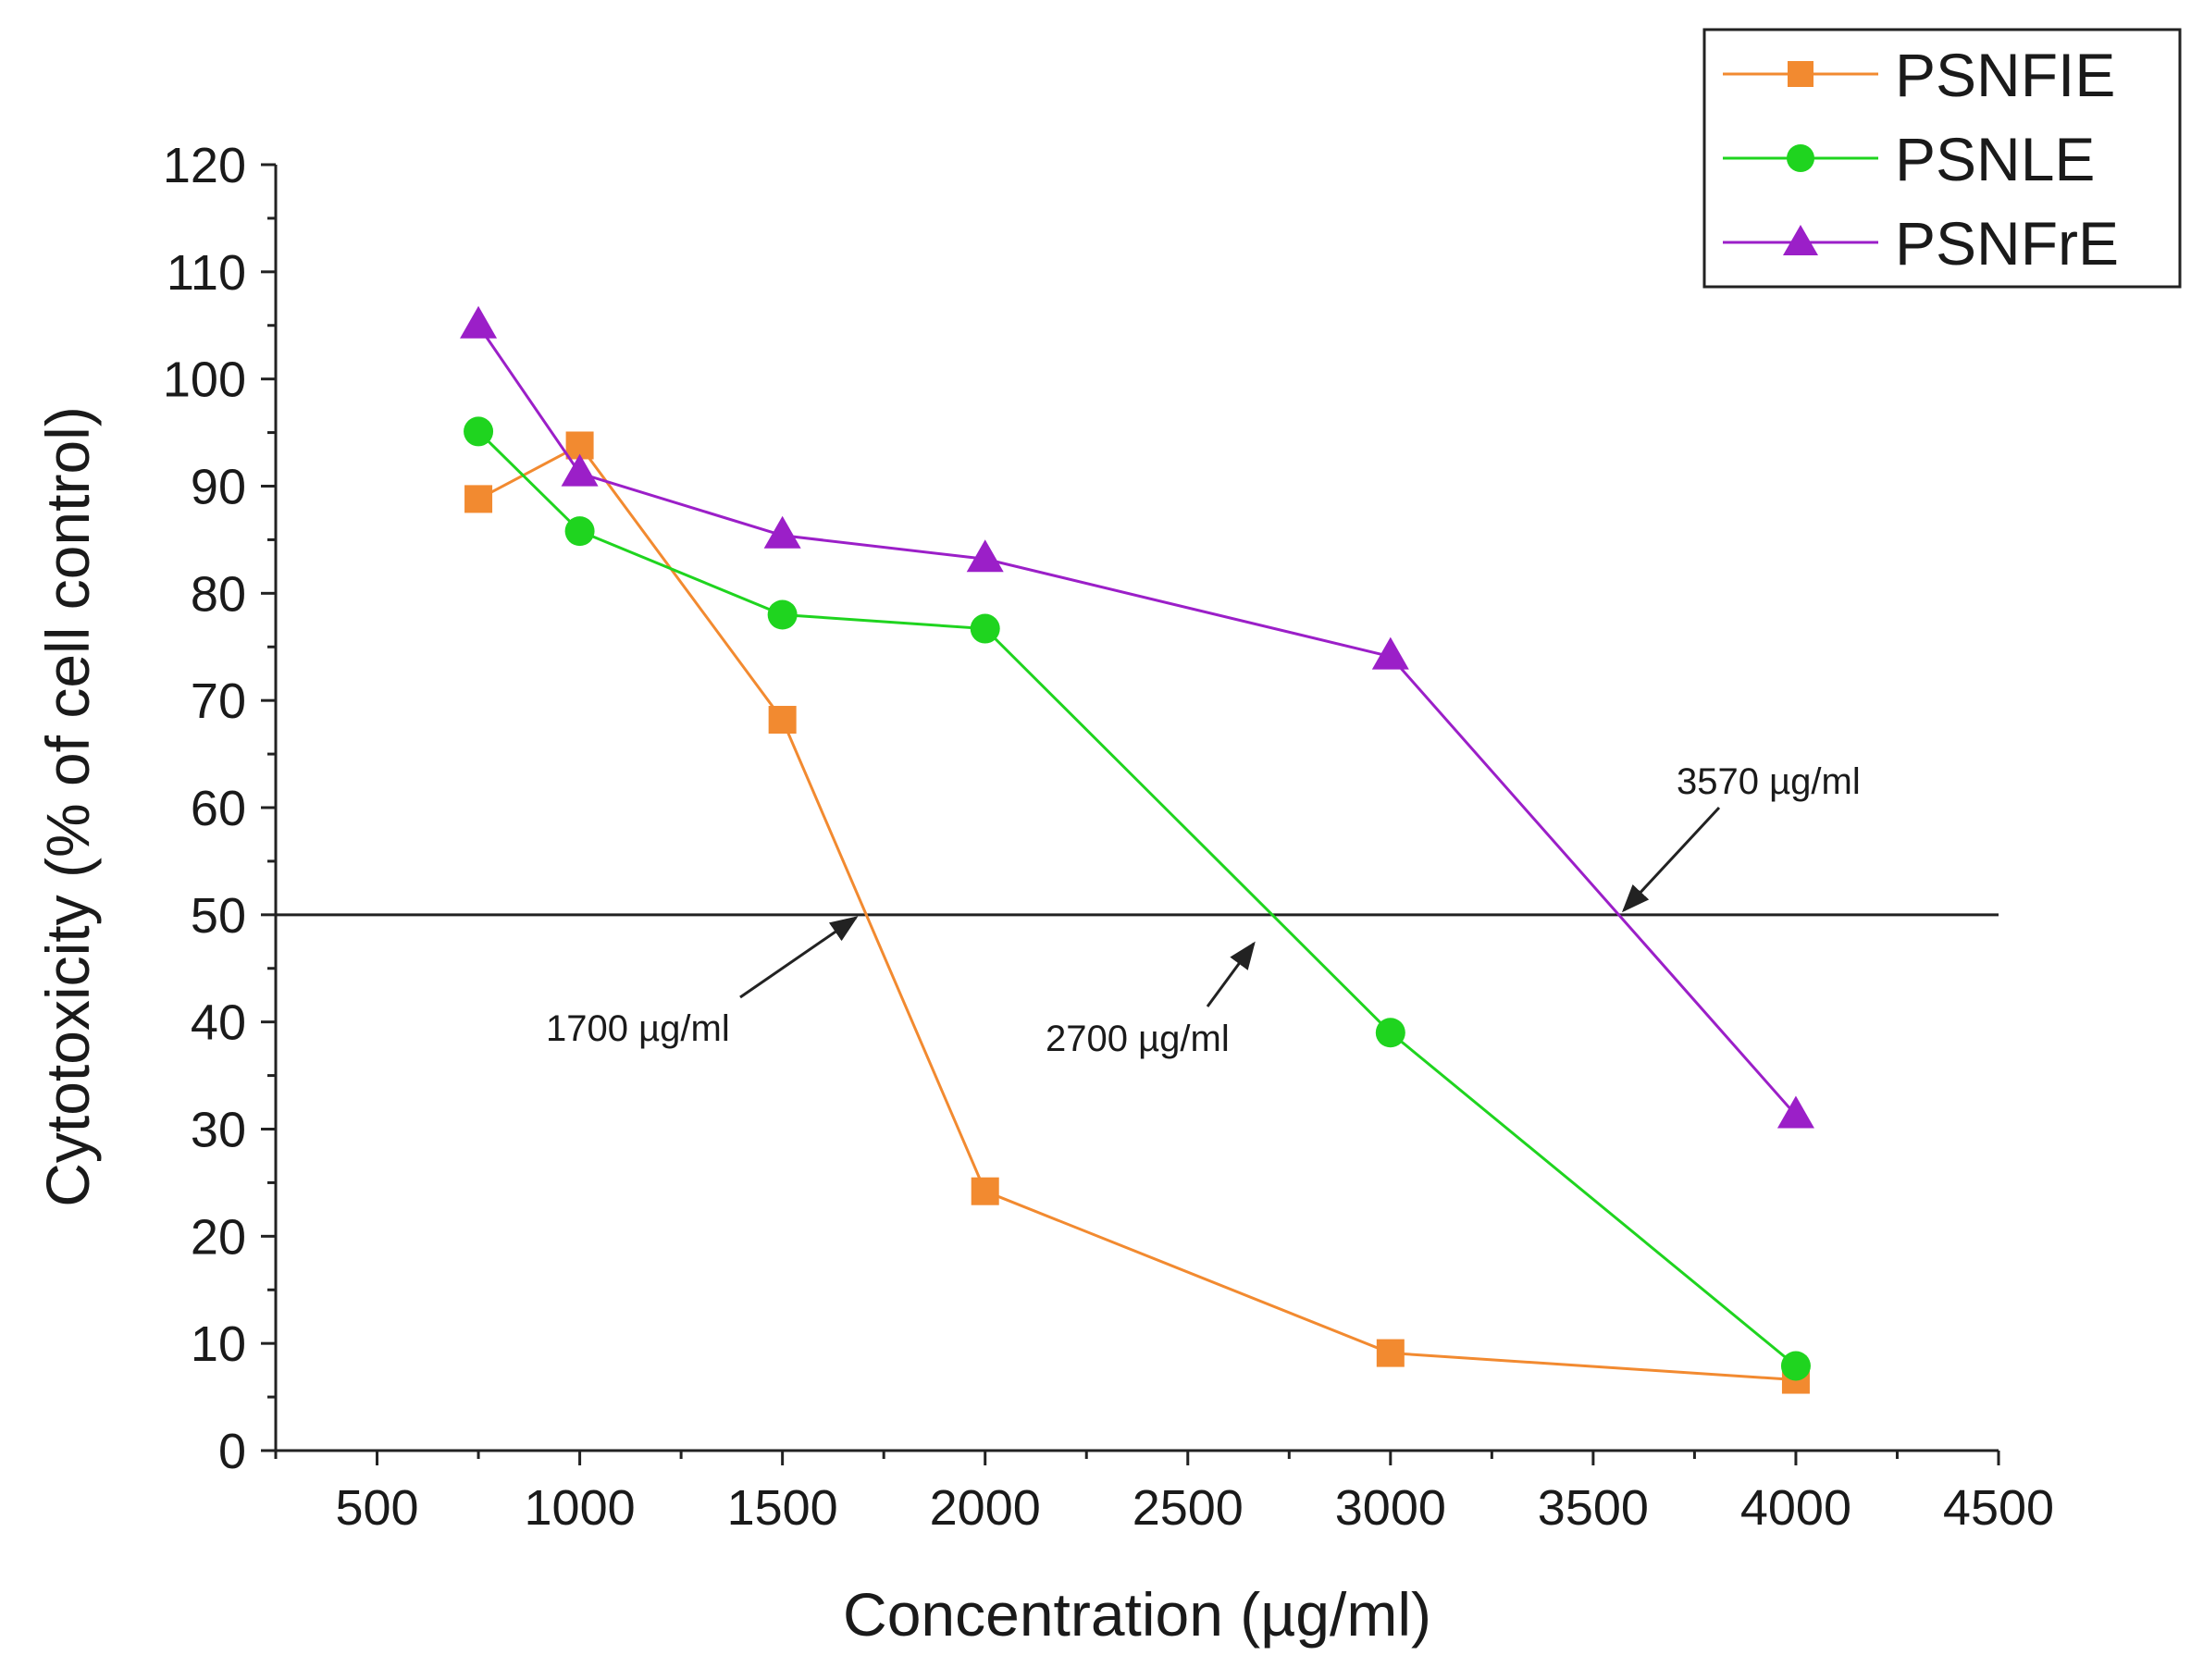  I want to click on legend-box, so click(1942, 158).